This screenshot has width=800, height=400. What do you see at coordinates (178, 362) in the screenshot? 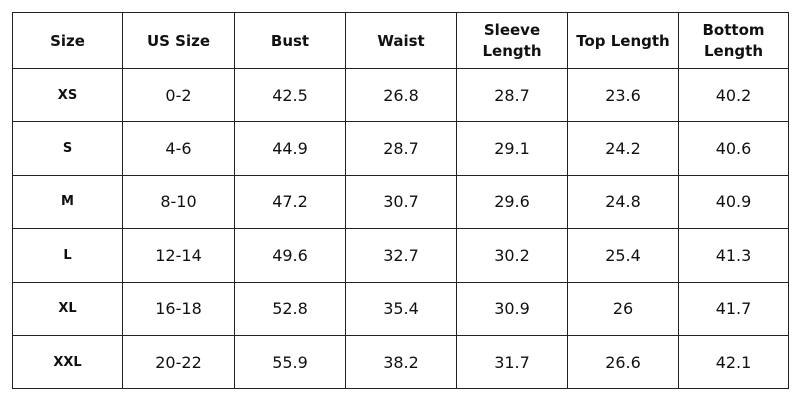
I see `value-cell: 20-22` at bounding box center [178, 362].